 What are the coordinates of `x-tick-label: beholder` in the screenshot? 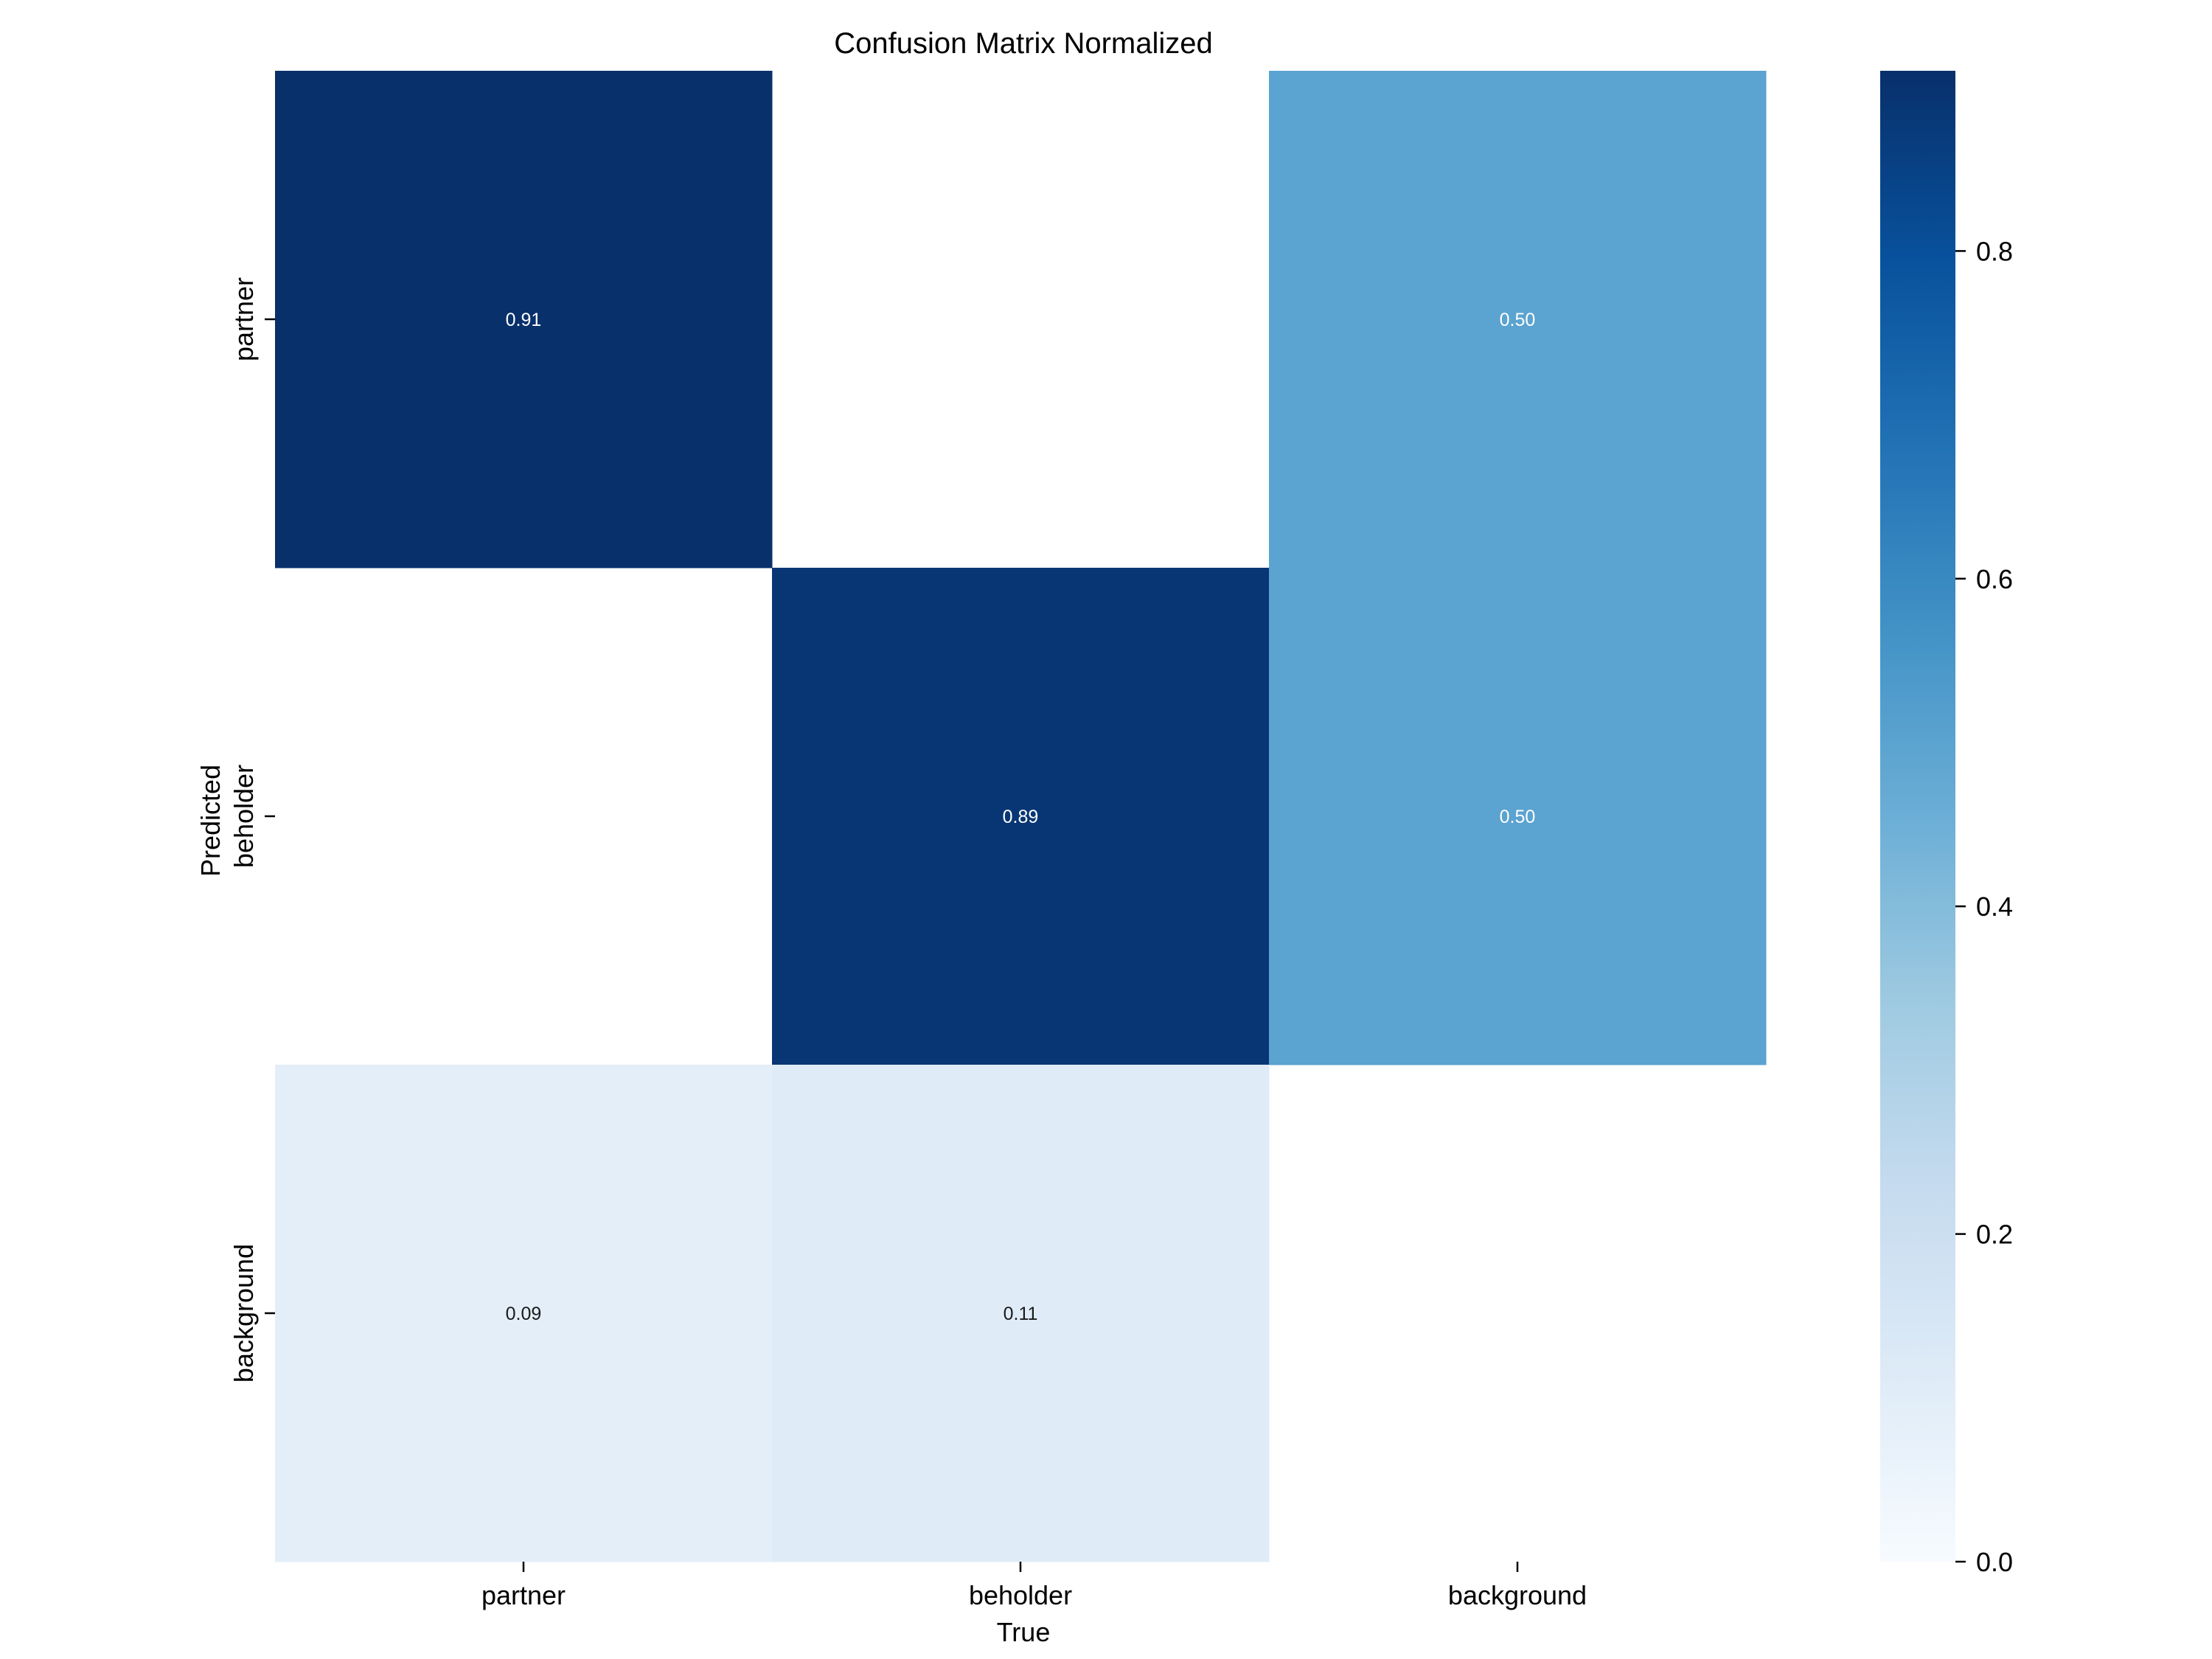 It's located at (1020, 1595).